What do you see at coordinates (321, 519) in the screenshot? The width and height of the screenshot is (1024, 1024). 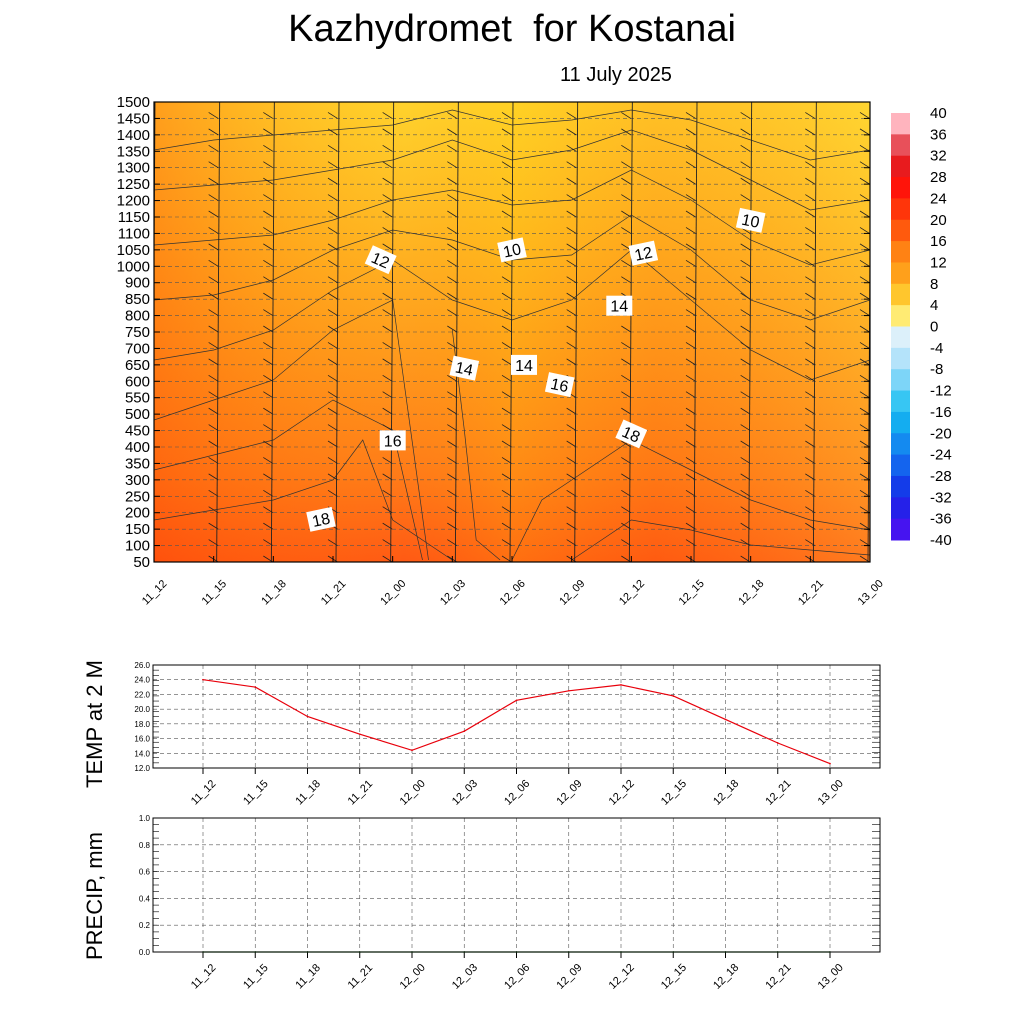 I see `contour-label-box` at bounding box center [321, 519].